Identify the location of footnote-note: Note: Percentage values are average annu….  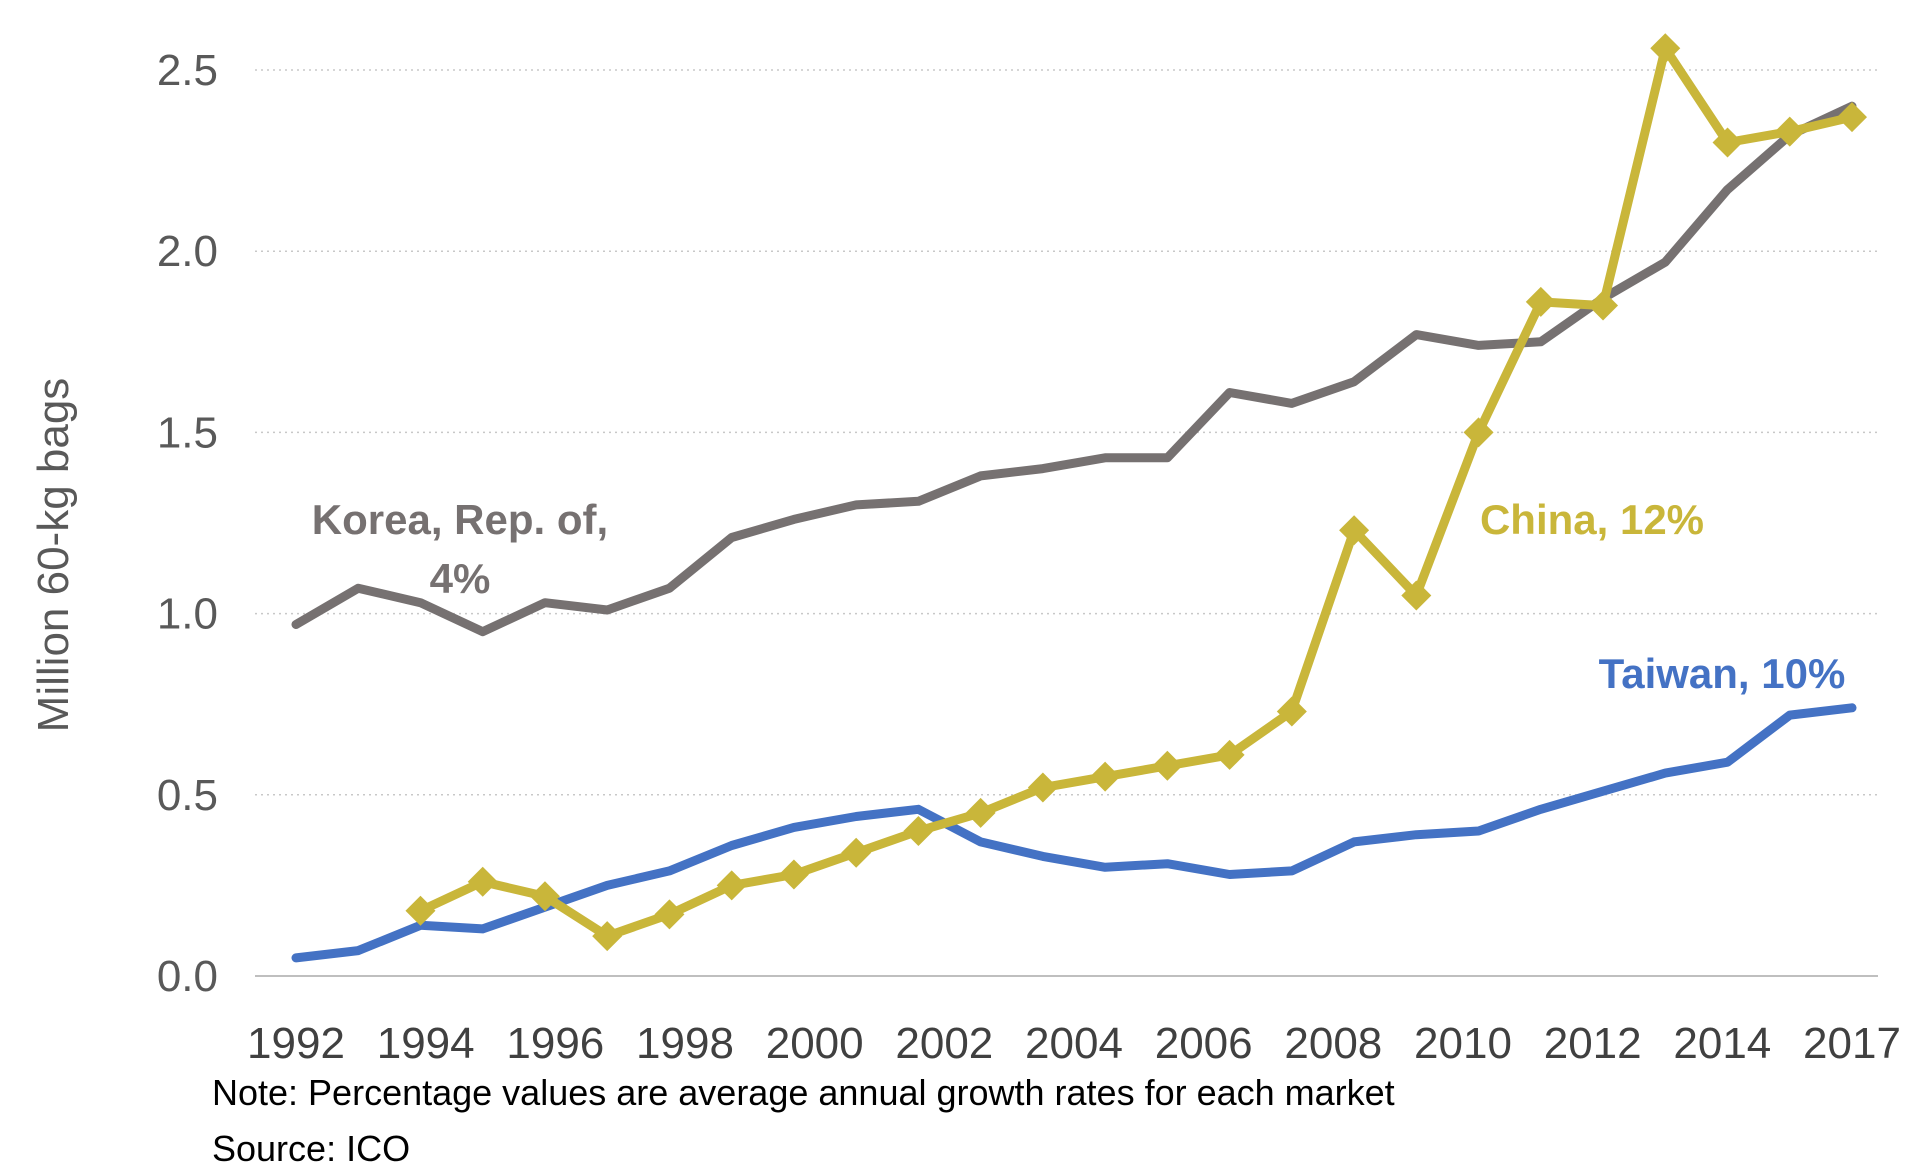
(803, 1092).